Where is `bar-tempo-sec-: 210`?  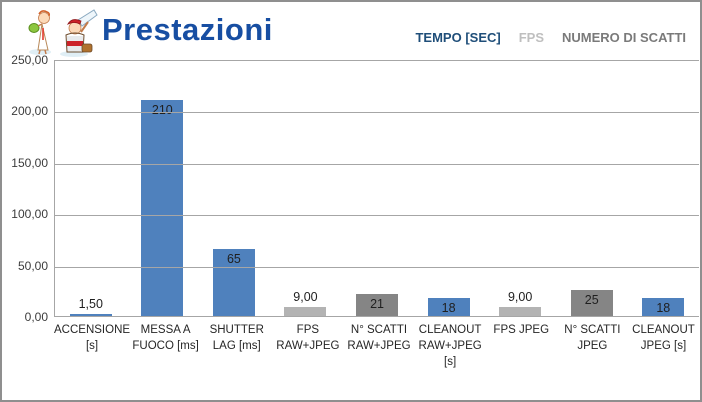
bar-tempo-sec-: 210 is located at coordinates (162, 208).